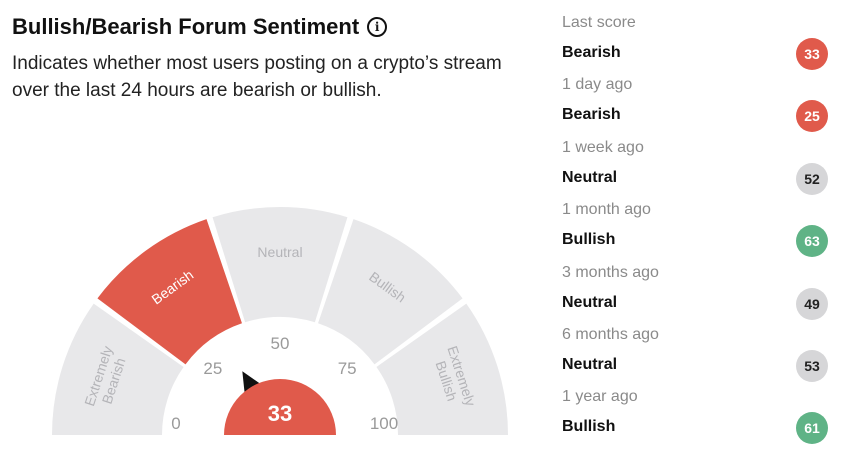  What do you see at coordinates (812, 241) in the screenshot?
I see `history-score-badge: 63` at bounding box center [812, 241].